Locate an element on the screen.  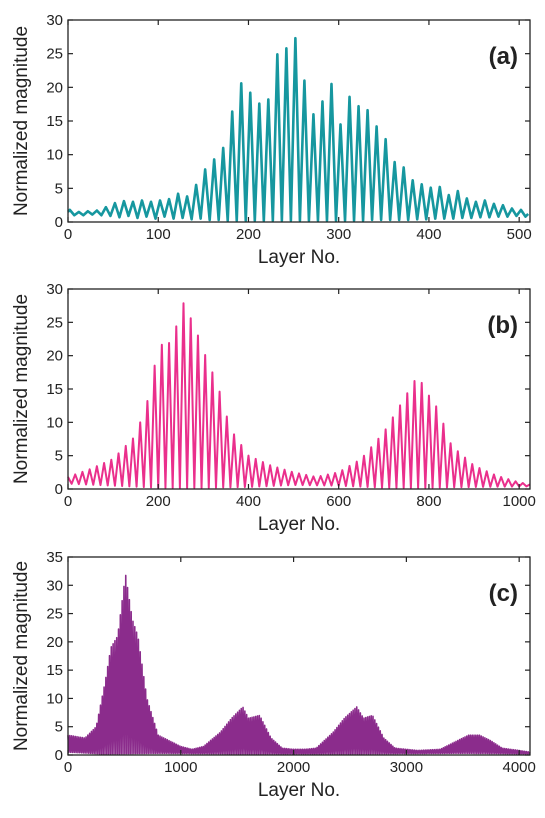
x-tick-label: 100 is located at coordinates (158, 234).